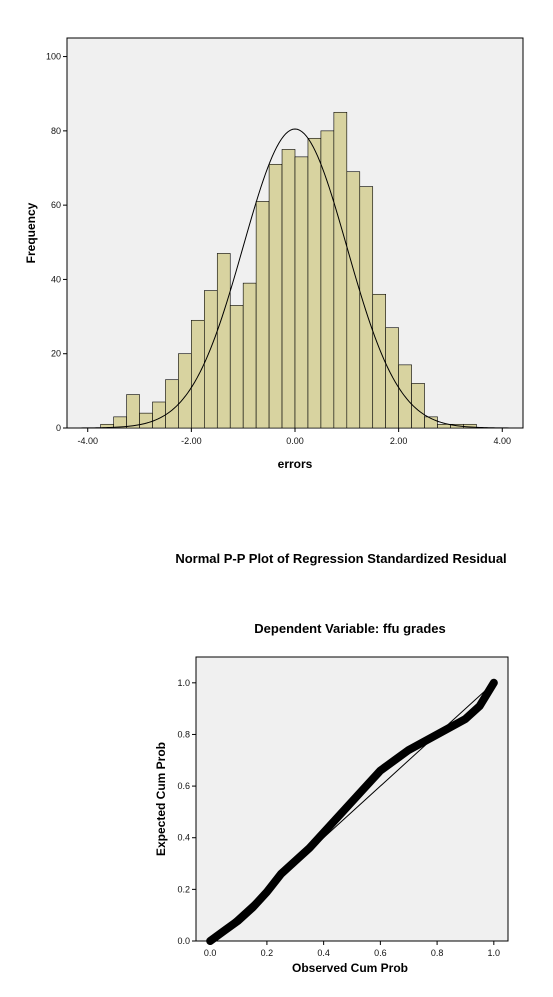 Image resolution: width=553 pixels, height=997 pixels. I want to click on pp-y-tick-label: 0.6, so click(183, 786).